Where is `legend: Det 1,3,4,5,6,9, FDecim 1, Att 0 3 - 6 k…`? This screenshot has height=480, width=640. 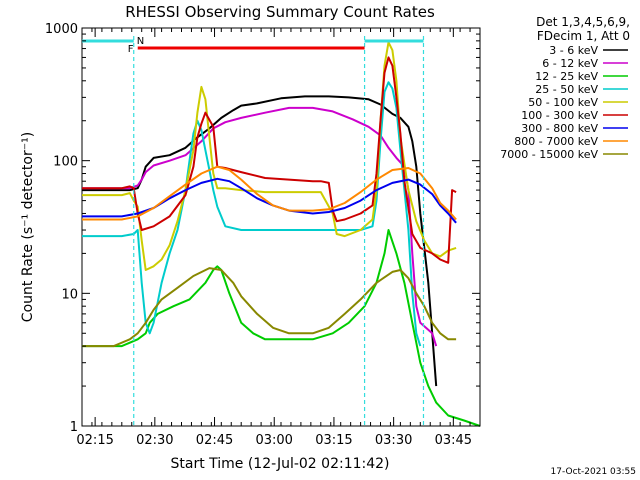 legend: Det 1,3,4,5,6,9, FDecim 1, Att 0 3 - 6 k… is located at coordinates (565, 88).